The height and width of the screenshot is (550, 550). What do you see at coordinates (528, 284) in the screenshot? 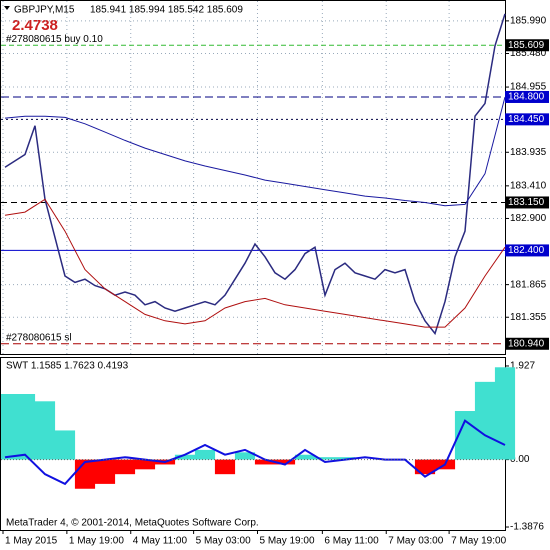
I see `y-tick-label: 181.865` at bounding box center [528, 284].